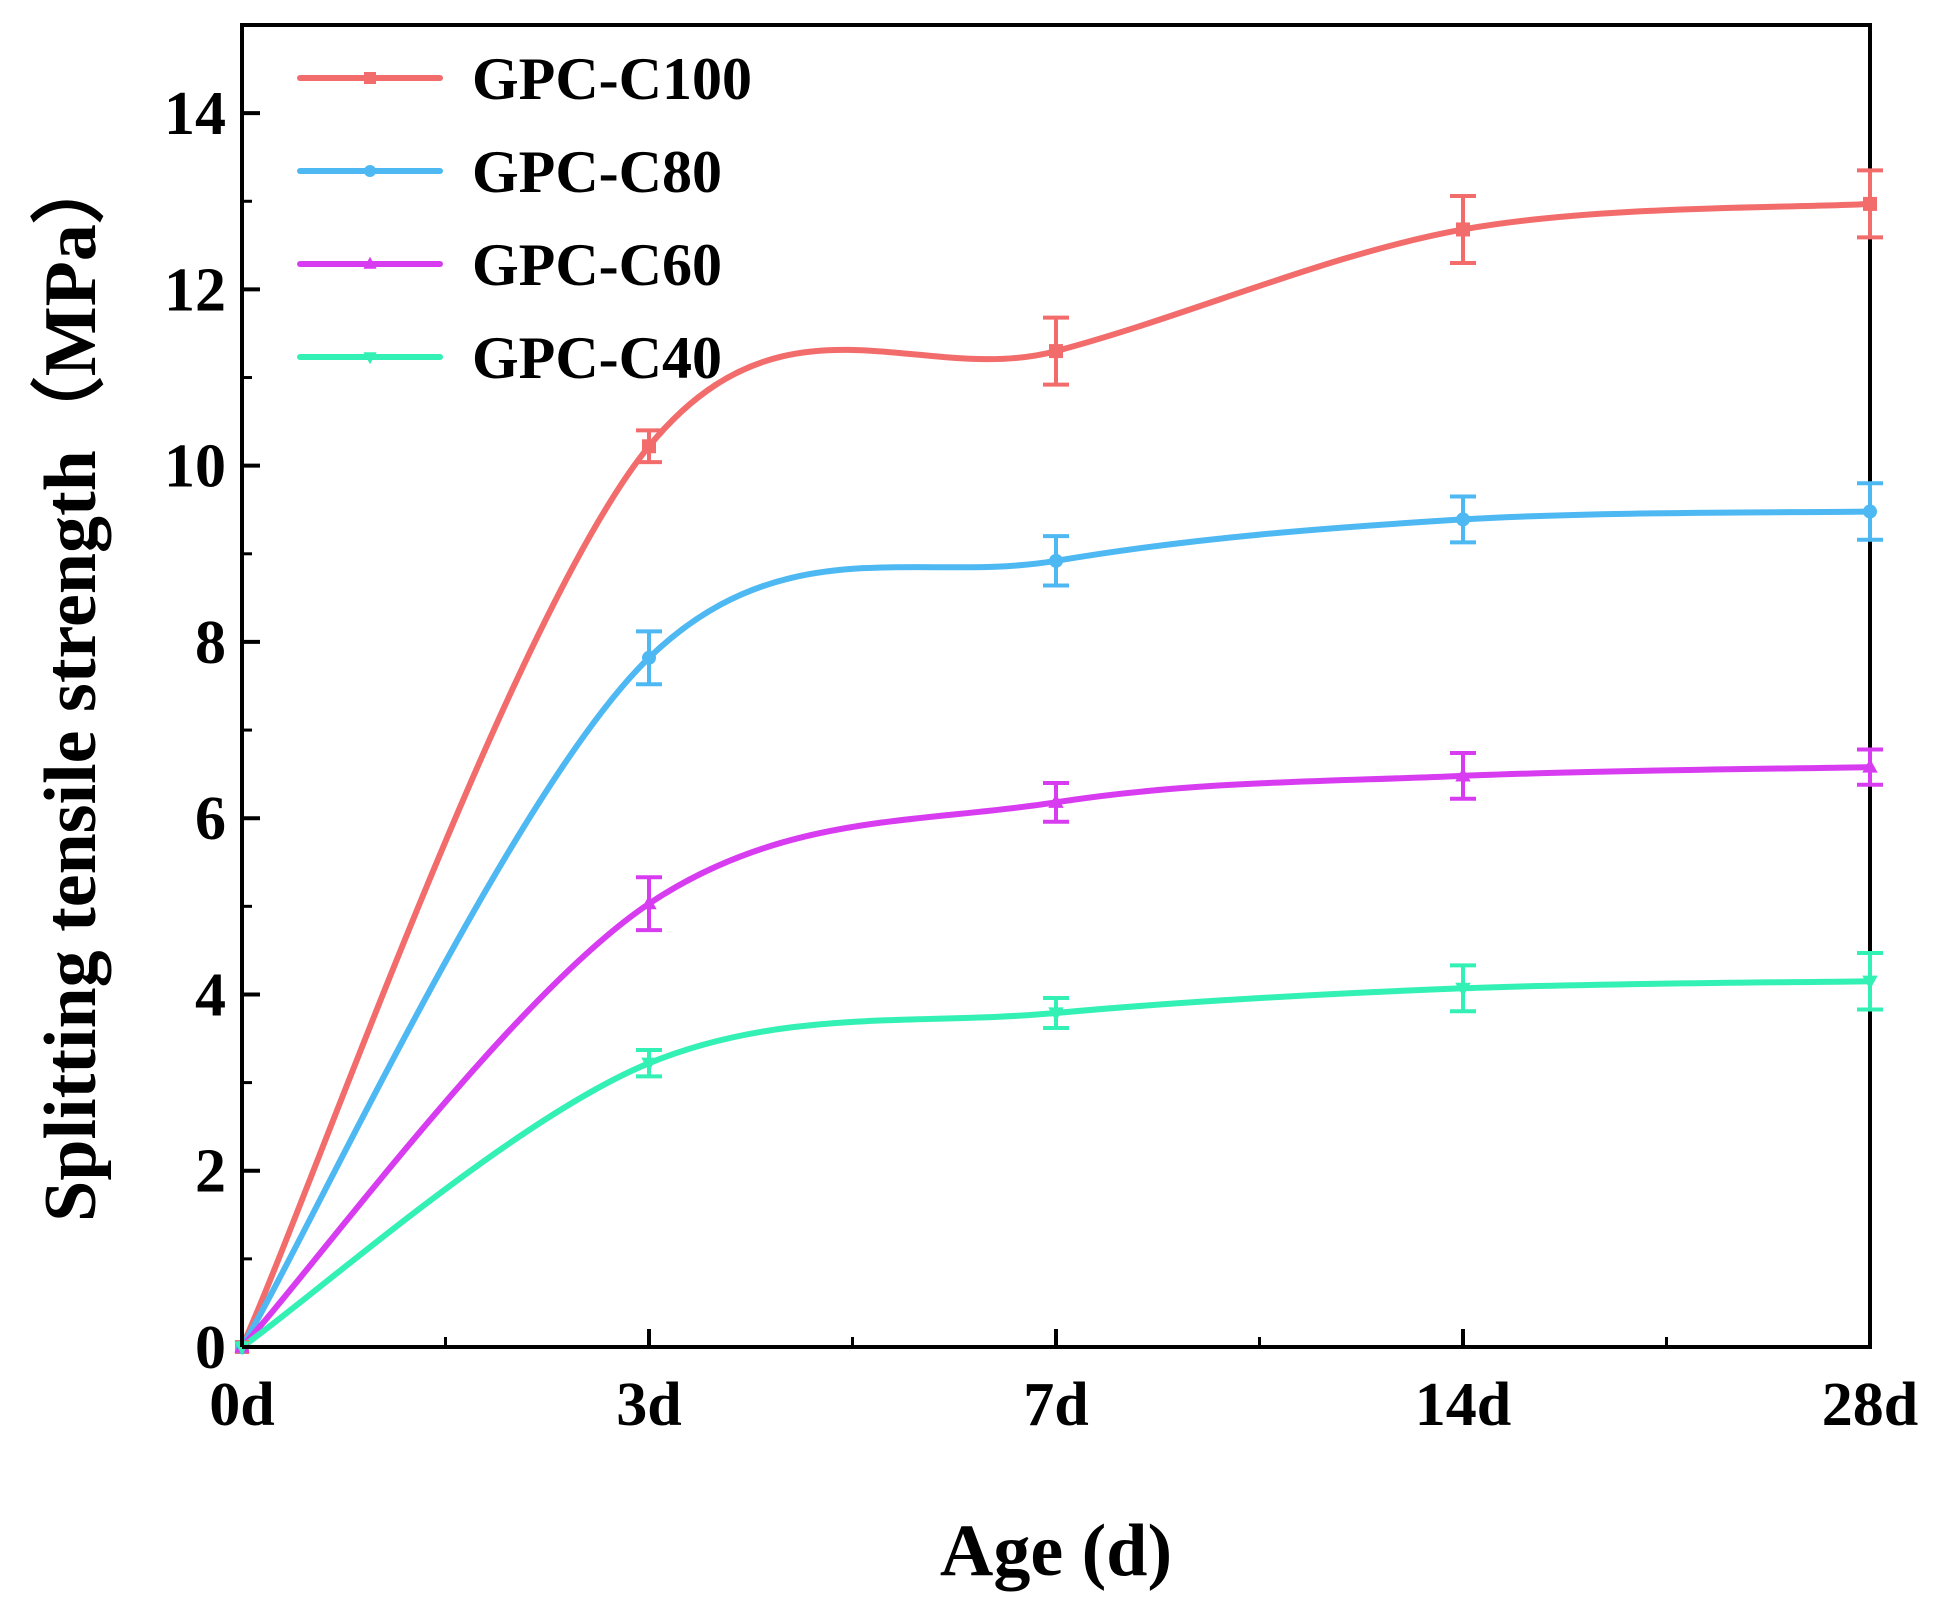 This screenshot has height=1601, width=1942. Describe the element at coordinates (195, 467) in the screenshot. I see `y-tick-label: 10` at that location.